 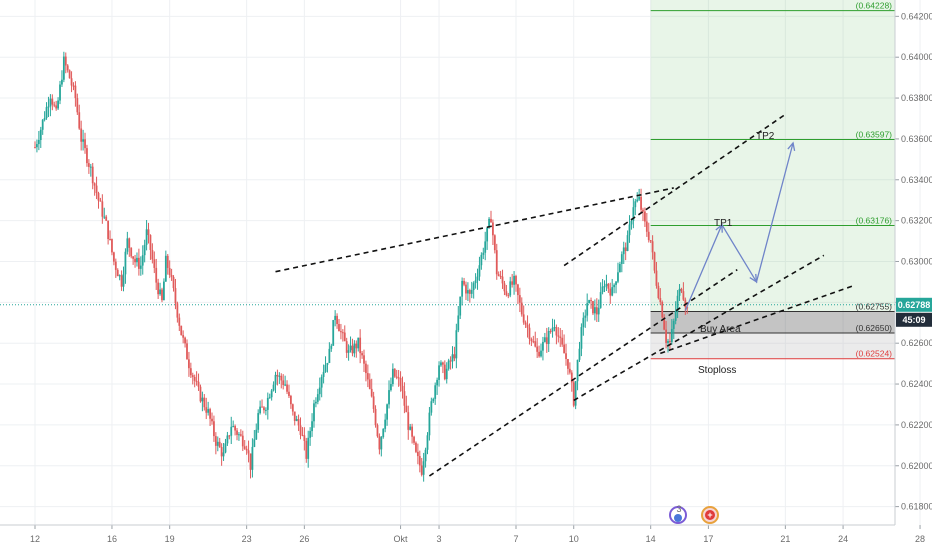 I want to click on current-price-label: 0.62788, so click(x=914, y=305).